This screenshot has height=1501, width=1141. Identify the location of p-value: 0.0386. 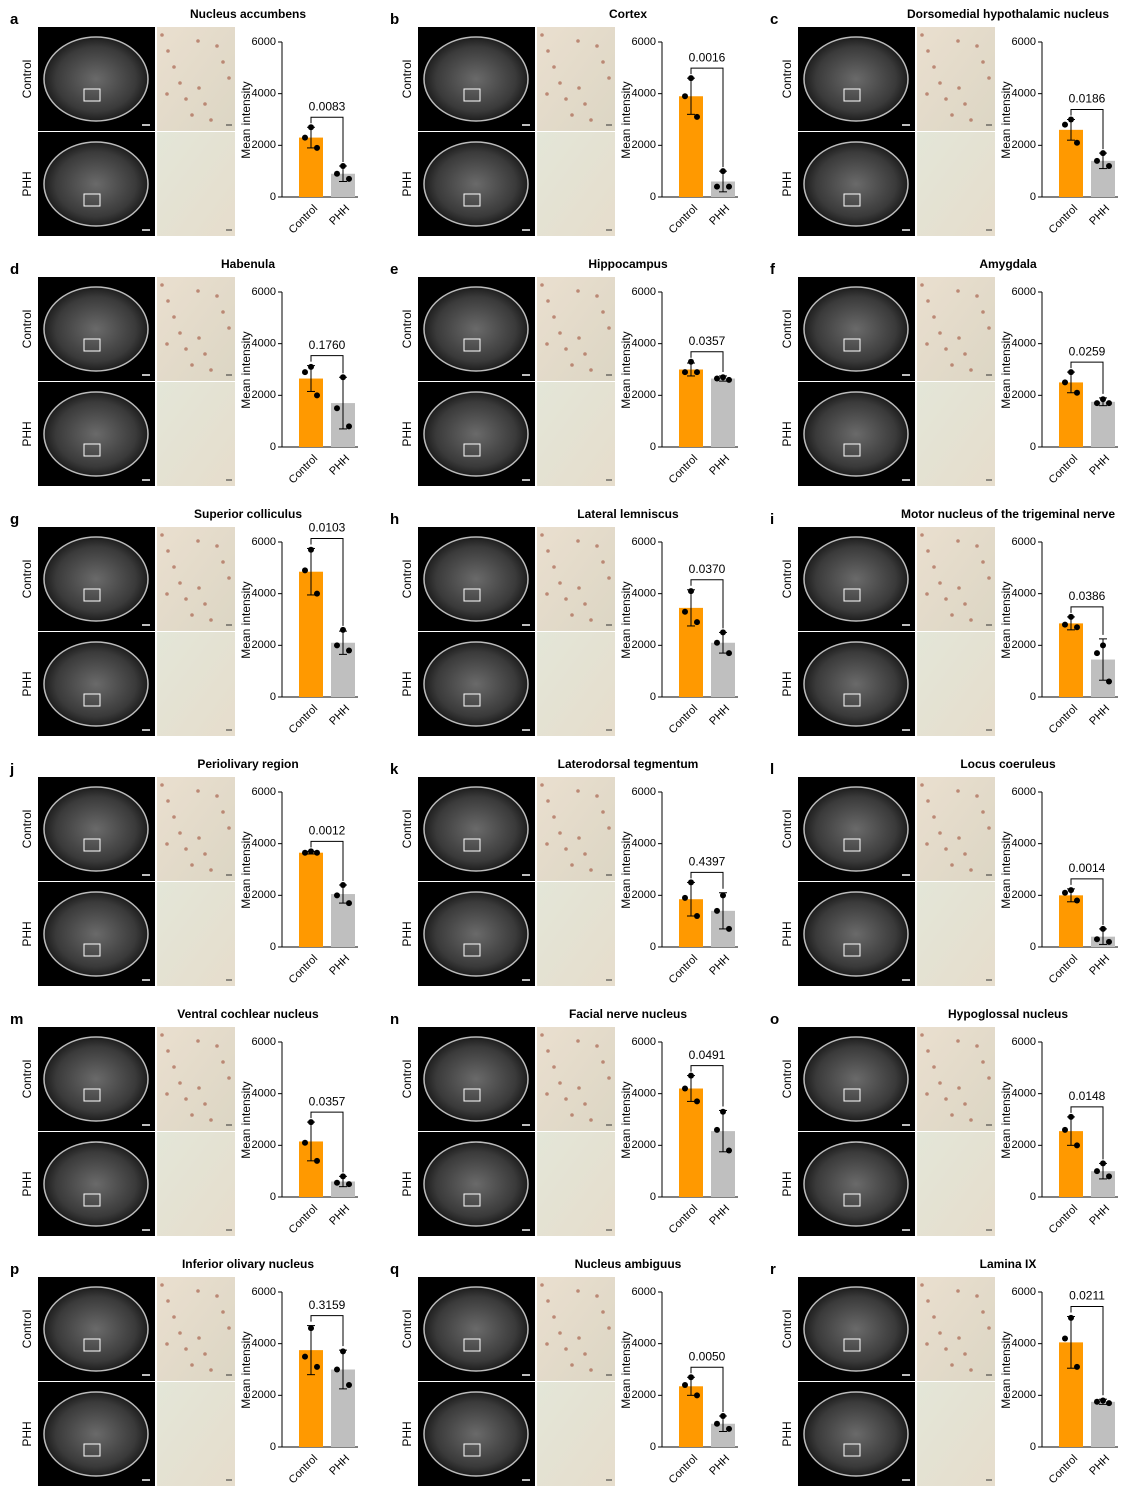
(1087, 596).